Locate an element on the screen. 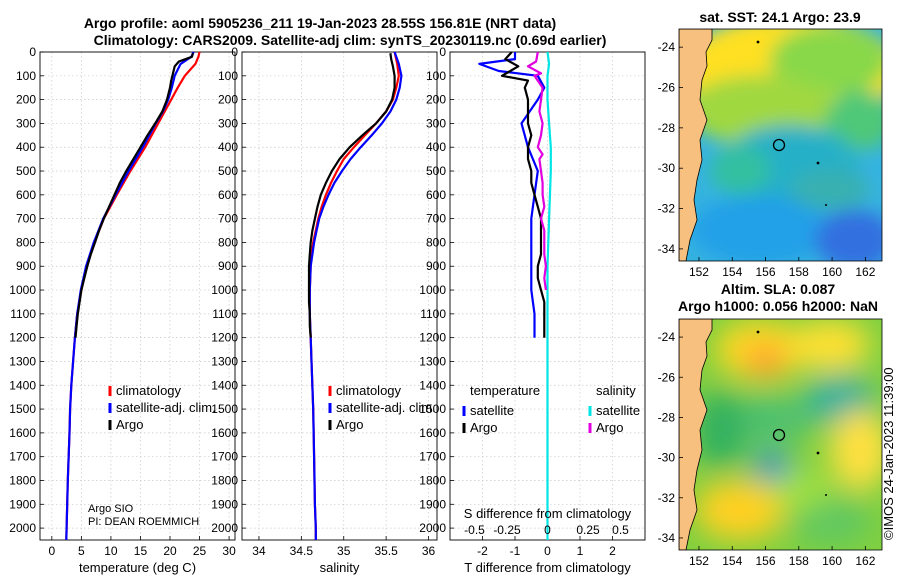 The height and width of the screenshot is (580, 900). lon-tick-label: 160 is located at coordinates (832, 272).